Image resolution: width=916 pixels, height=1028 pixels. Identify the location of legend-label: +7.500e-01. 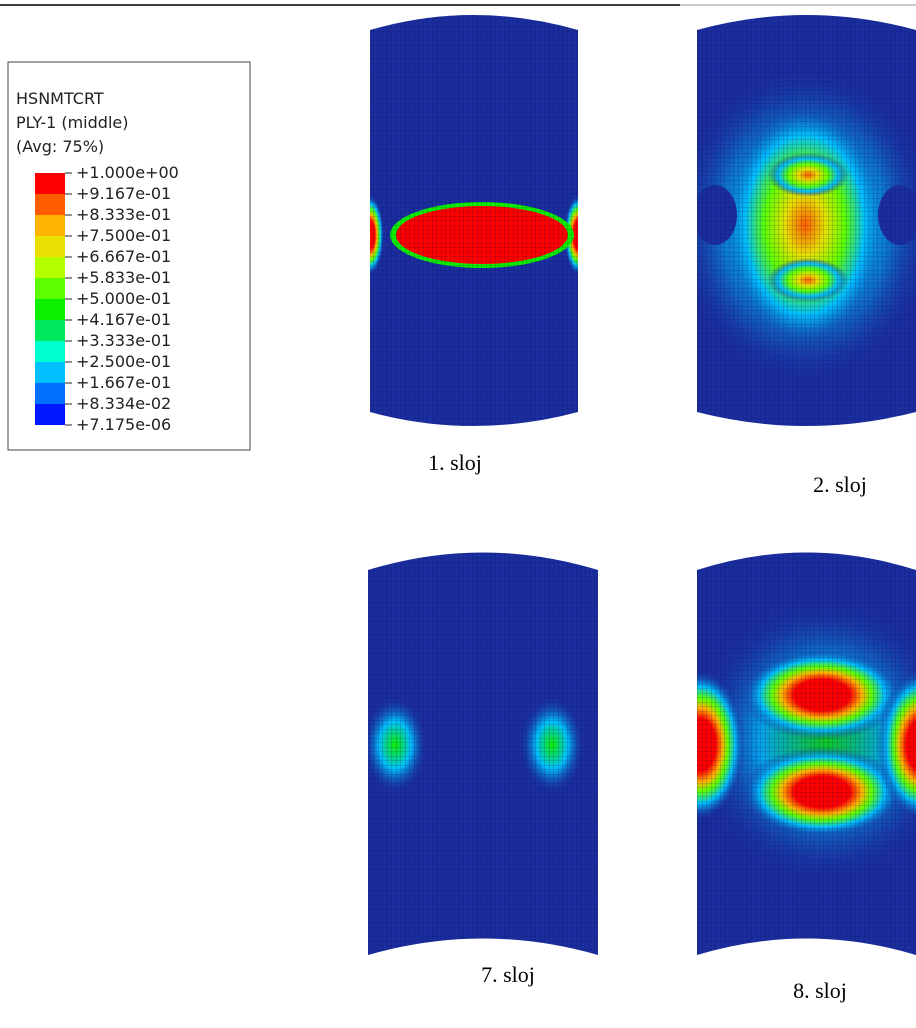
(123, 235).